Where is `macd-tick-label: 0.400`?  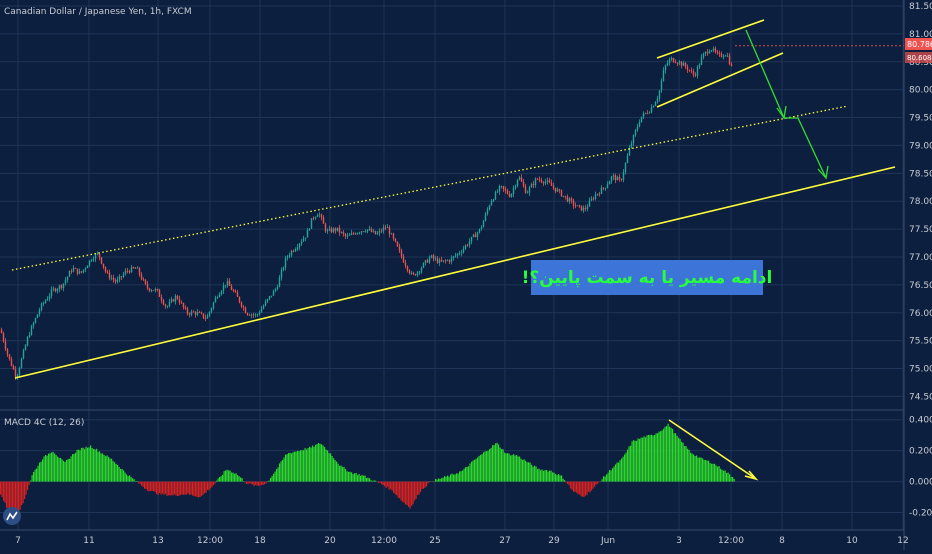
macd-tick-label: 0.400 is located at coordinates (920, 421).